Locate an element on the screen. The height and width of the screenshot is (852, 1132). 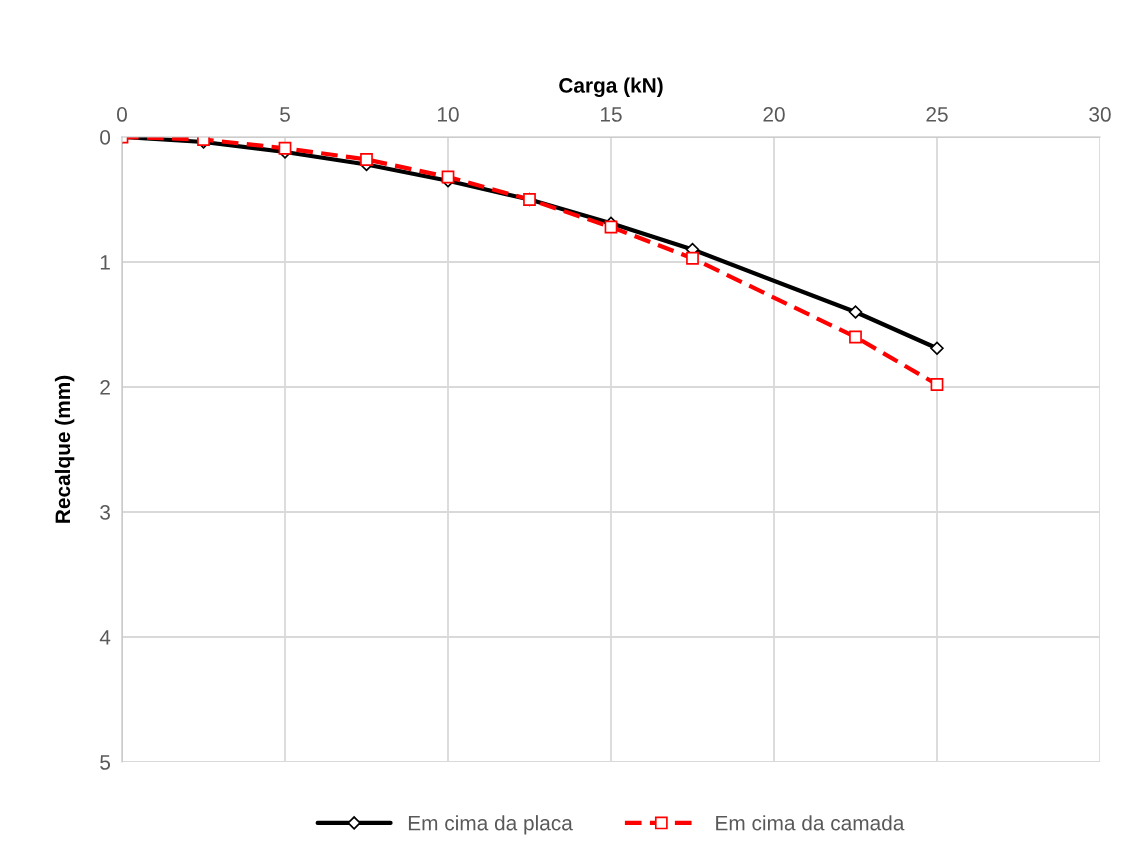
x-tick-label: 10 is located at coordinates (448, 114).